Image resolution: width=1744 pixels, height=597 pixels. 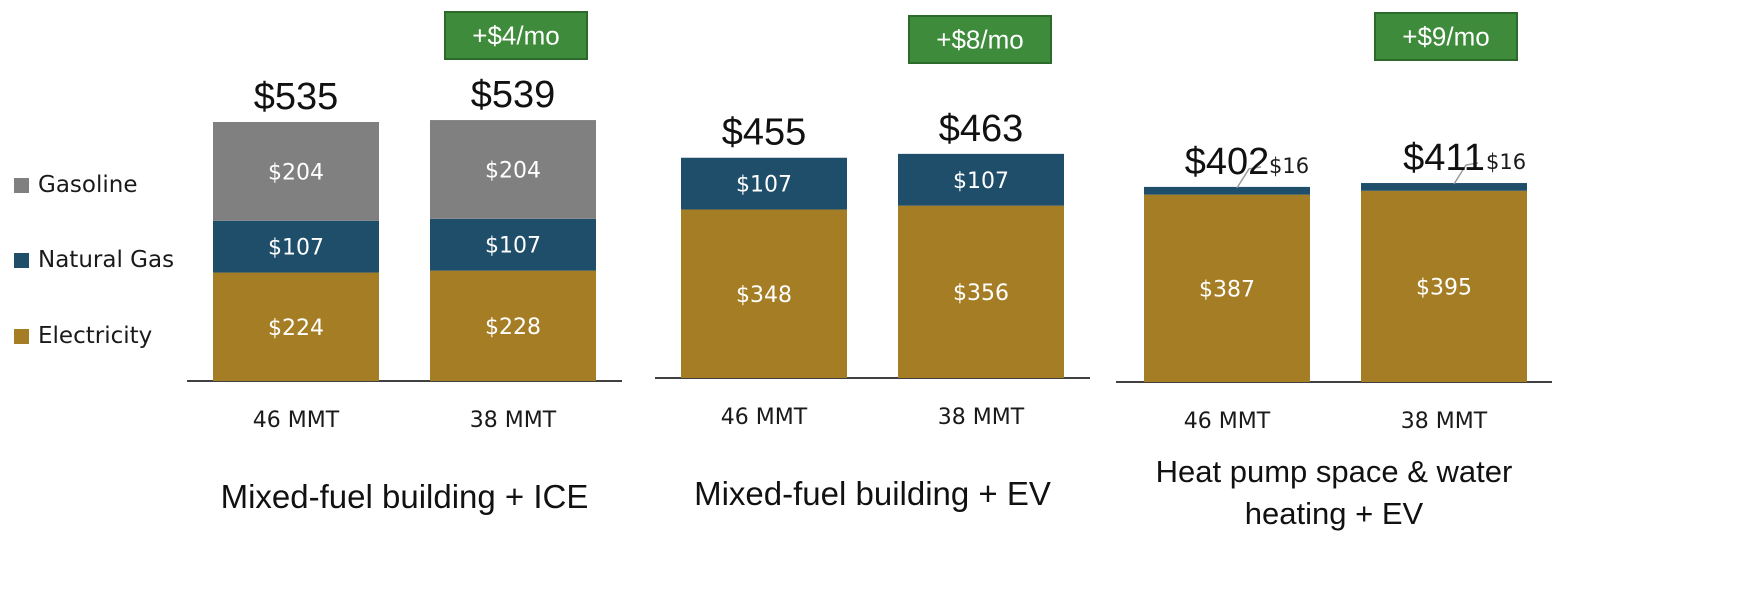 I want to click on legend-item-natural-gas: Natural Gas, so click(x=94, y=260).